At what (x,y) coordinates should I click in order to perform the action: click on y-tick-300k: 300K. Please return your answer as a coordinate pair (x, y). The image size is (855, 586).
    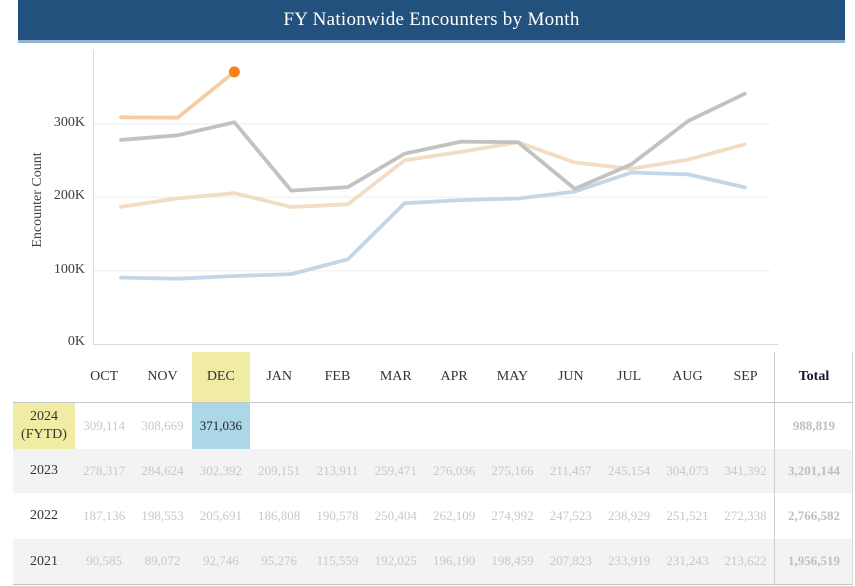
    Looking at the image, I should click on (69, 122).